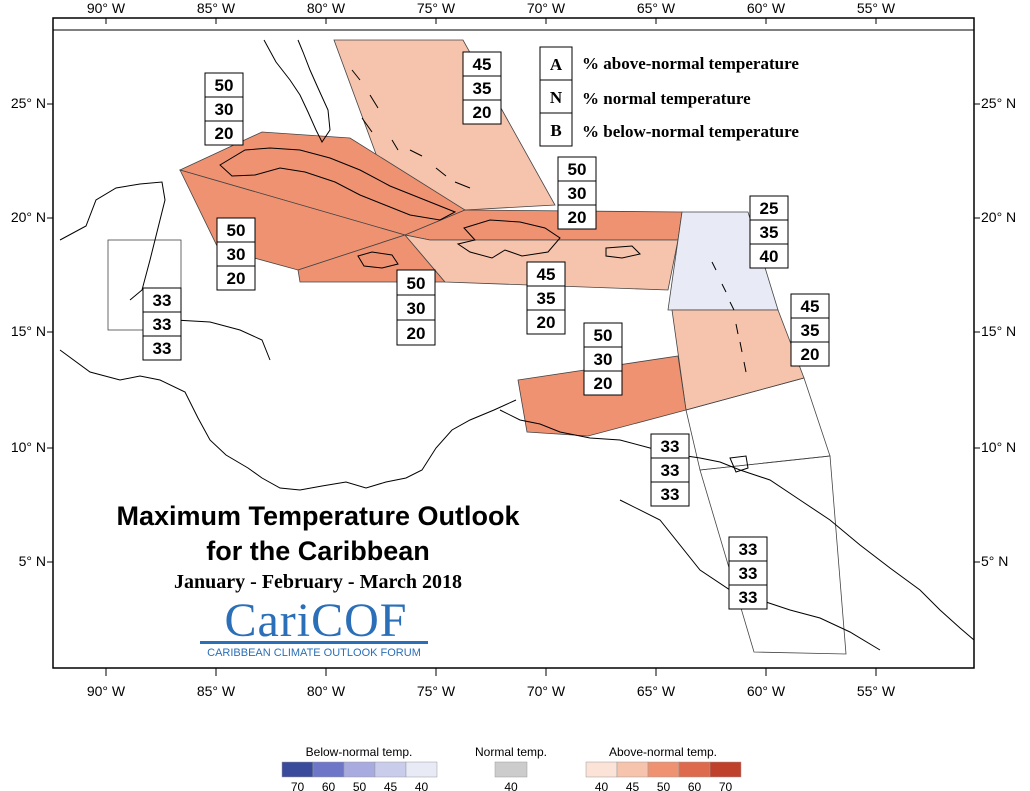 The height and width of the screenshot is (791, 1030). Describe the element at coordinates (314, 653) in the screenshot. I see `logo-subtitle: CARIBBEAN CLIMATE OUTLOOK FORUM` at that location.